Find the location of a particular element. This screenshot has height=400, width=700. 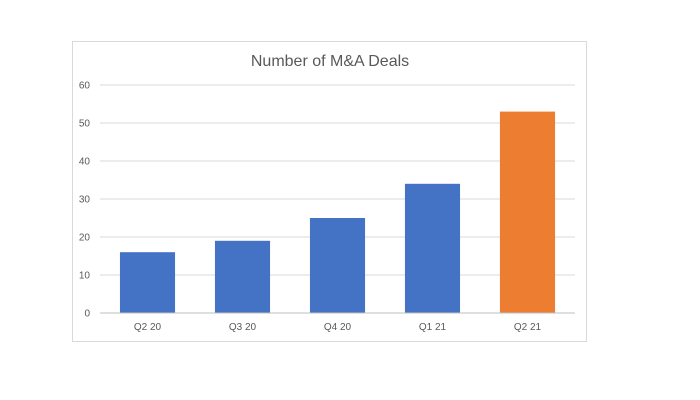

x-tick-label: Q1 21 is located at coordinates (433, 327).